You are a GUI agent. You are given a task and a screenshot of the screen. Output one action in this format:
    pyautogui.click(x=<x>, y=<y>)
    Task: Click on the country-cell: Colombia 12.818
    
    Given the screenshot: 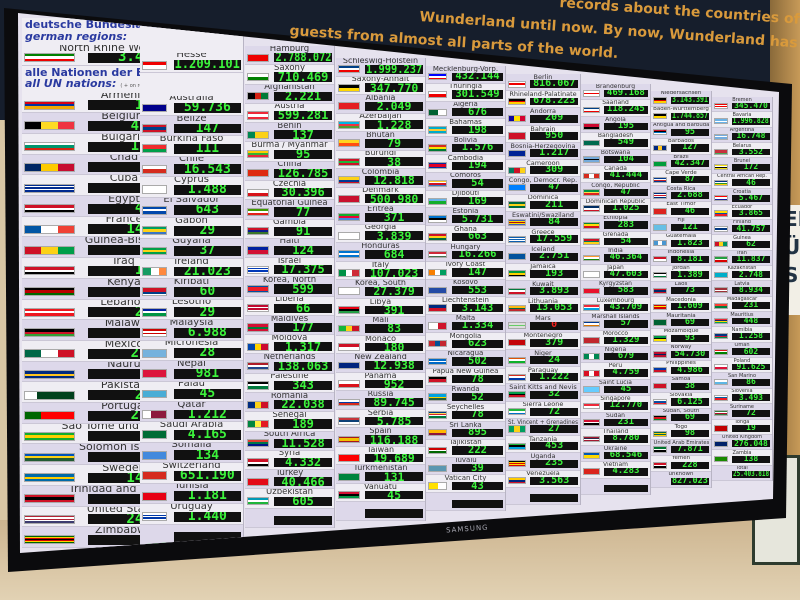 What is the action you would take?
    pyautogui.click(x=380, y=178)
    